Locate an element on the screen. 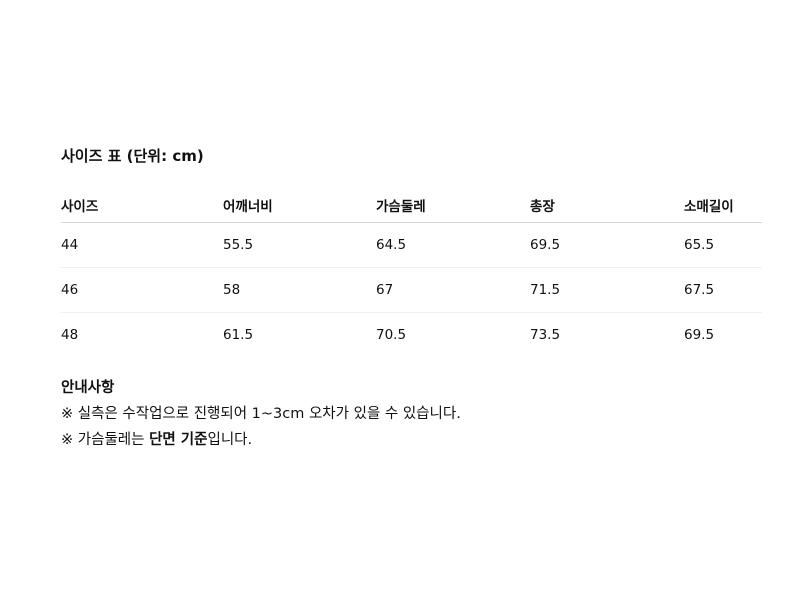 Image resolution: width=800 pixels, height=600 pixels. note-line: ※ 가슴둘레는 단면 기준입니다. is located at coordinates (411, 440).